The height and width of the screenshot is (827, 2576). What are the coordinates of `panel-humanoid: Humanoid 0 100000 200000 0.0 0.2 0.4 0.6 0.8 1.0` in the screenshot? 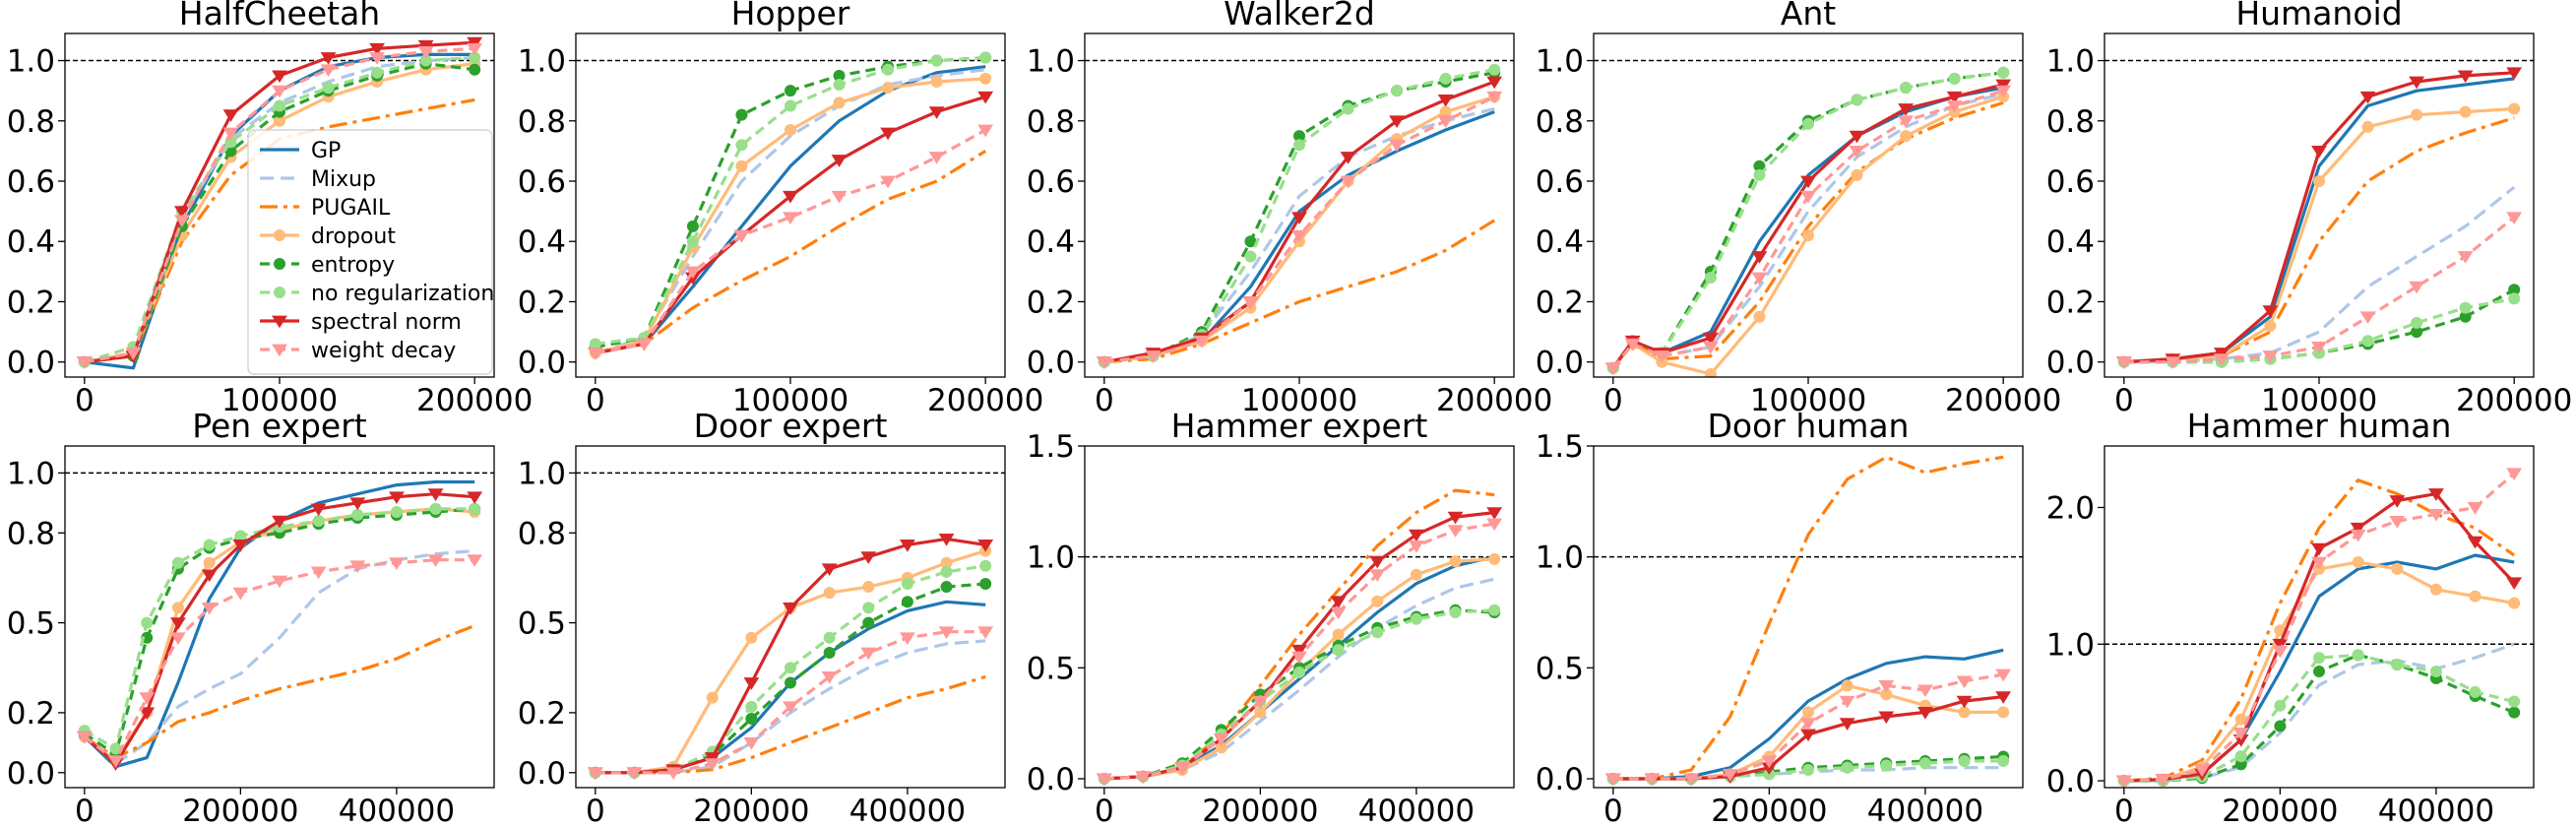 It's located at (2310, 209).